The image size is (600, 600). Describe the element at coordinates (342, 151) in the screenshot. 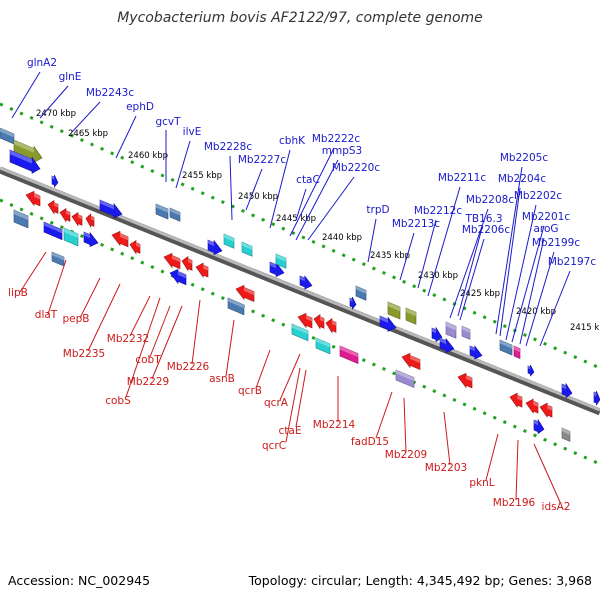

I see `forward-gene-label: mmpS3` at that location.